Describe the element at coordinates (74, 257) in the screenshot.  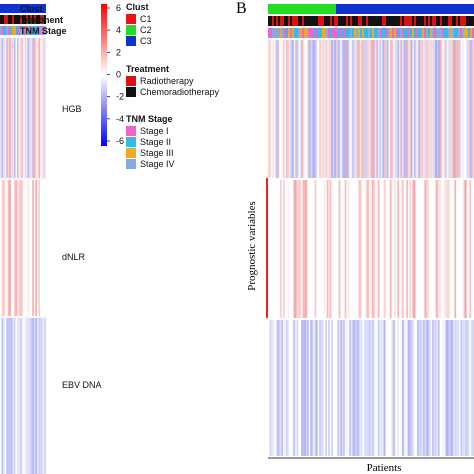
I see `row-label-dnlr: dNLR` at that location.